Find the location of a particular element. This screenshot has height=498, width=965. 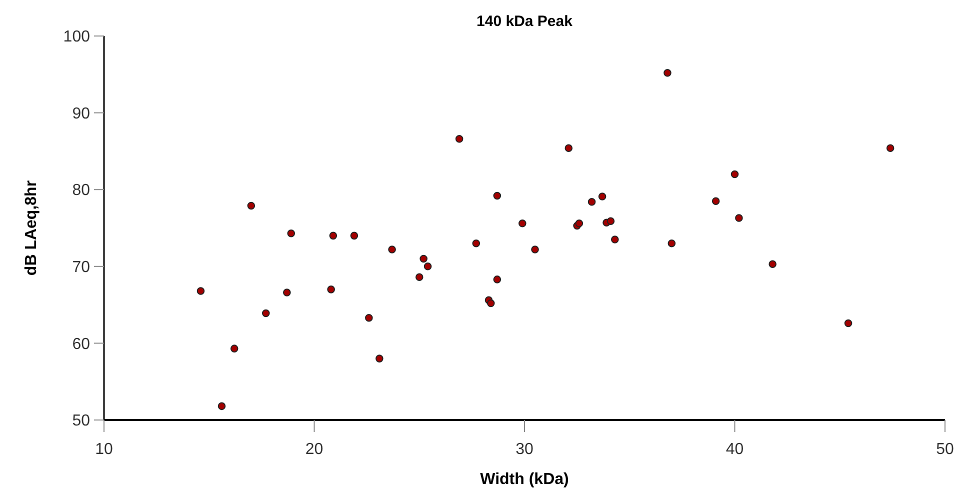

y-tick-label: 70 is located at coordinates (81, 267).